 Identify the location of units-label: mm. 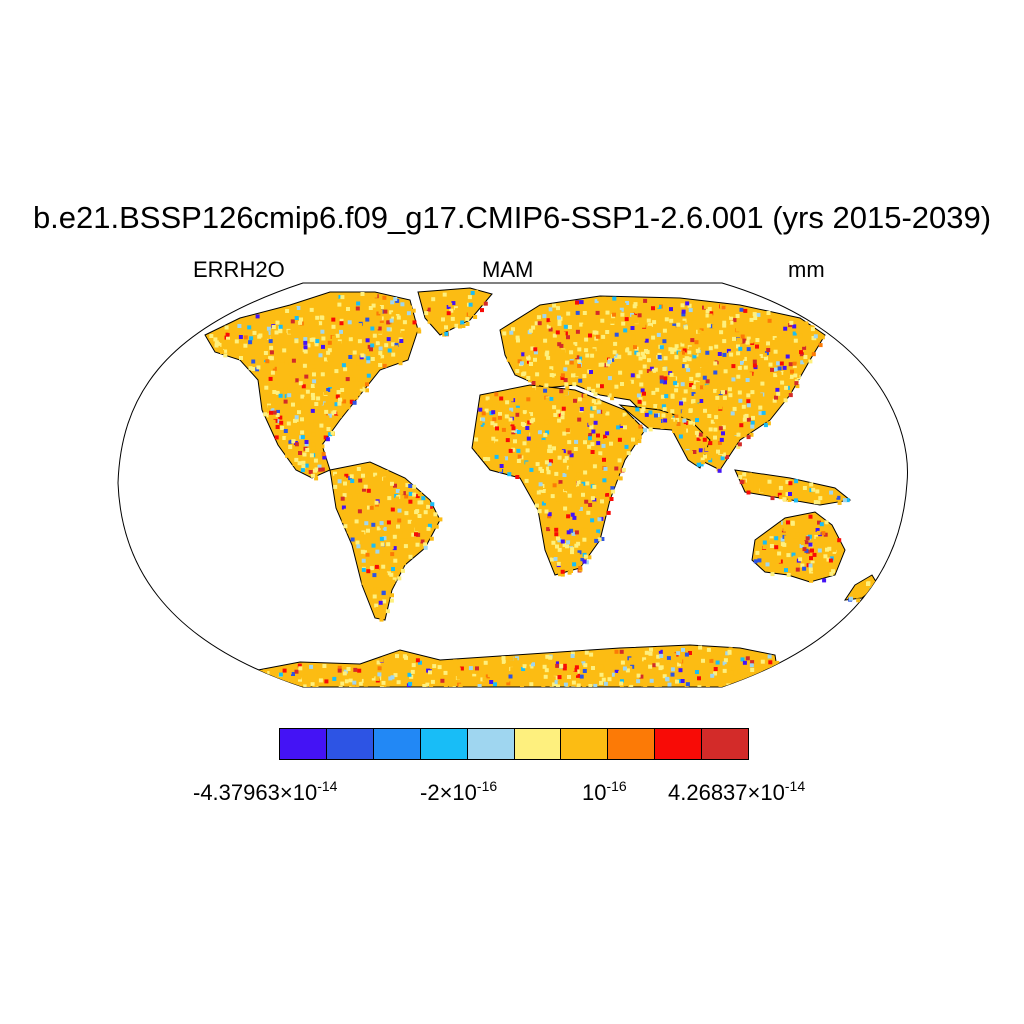
(806, 269).